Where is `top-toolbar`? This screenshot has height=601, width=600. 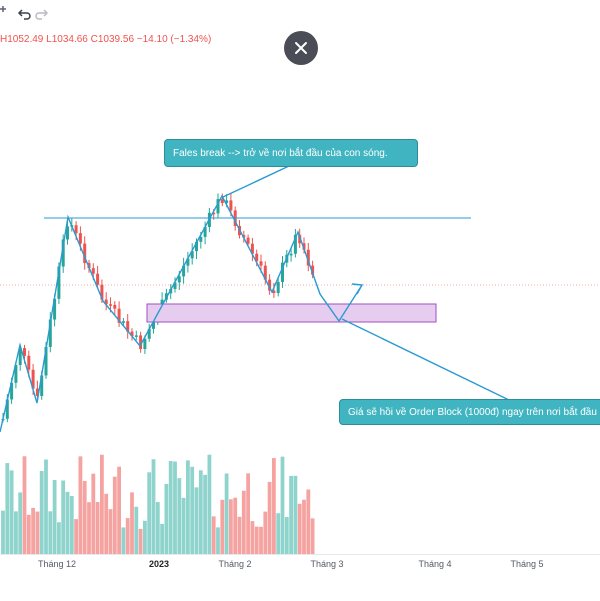
top-toolbar is located at coordinates (60, 14).